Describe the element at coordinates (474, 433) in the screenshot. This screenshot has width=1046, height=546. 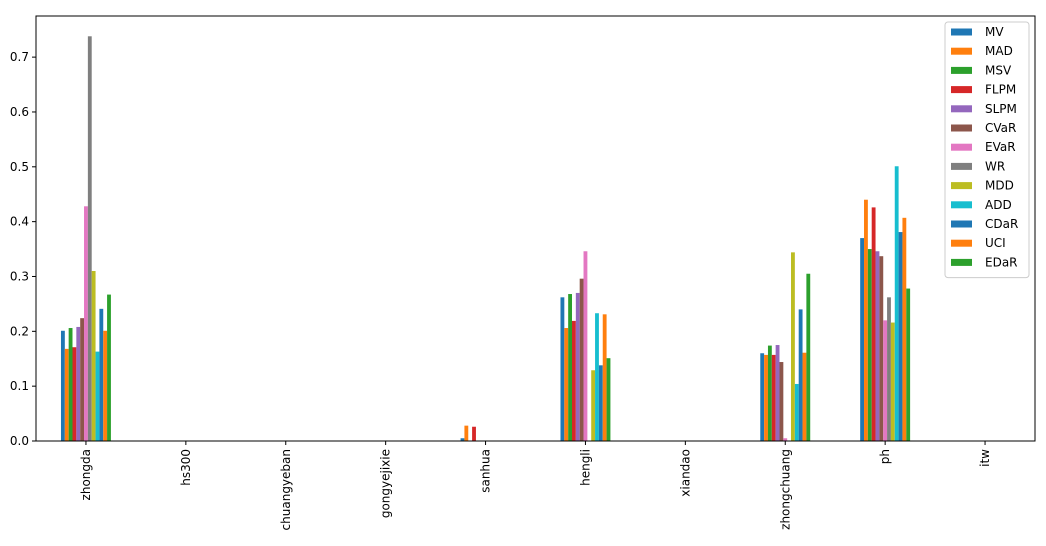
I see `bar-flpm-sanhua` at that location.